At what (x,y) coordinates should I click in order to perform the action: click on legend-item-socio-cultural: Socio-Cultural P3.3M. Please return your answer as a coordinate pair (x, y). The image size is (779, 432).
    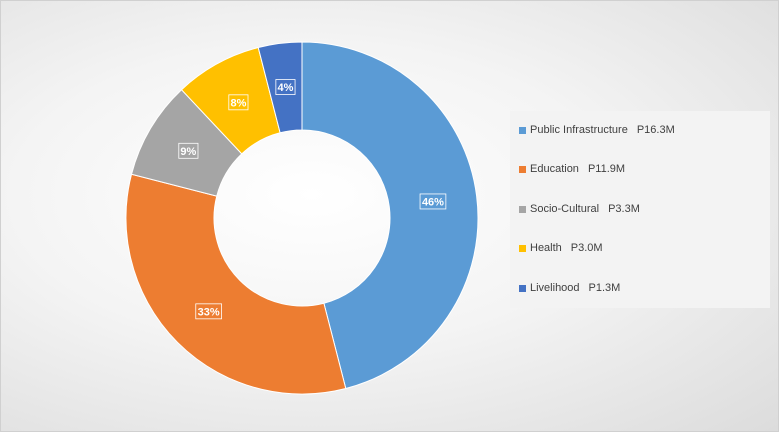
    Looking at the image, I should click on (579, 209).